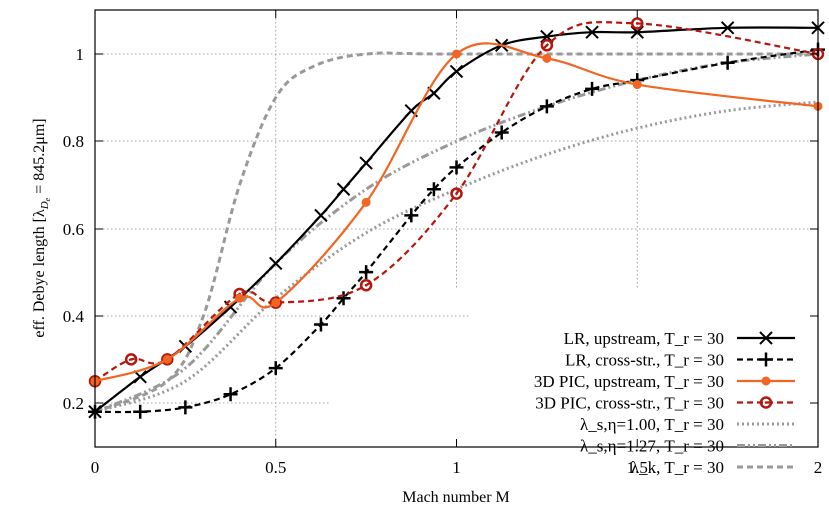 Image resolution: width=829 pixels, height=510 pixels. What do you see at coordinates (73, 403) in the screenshot?
I see `y-tick: 0.2` at bounding box center [73, 403].